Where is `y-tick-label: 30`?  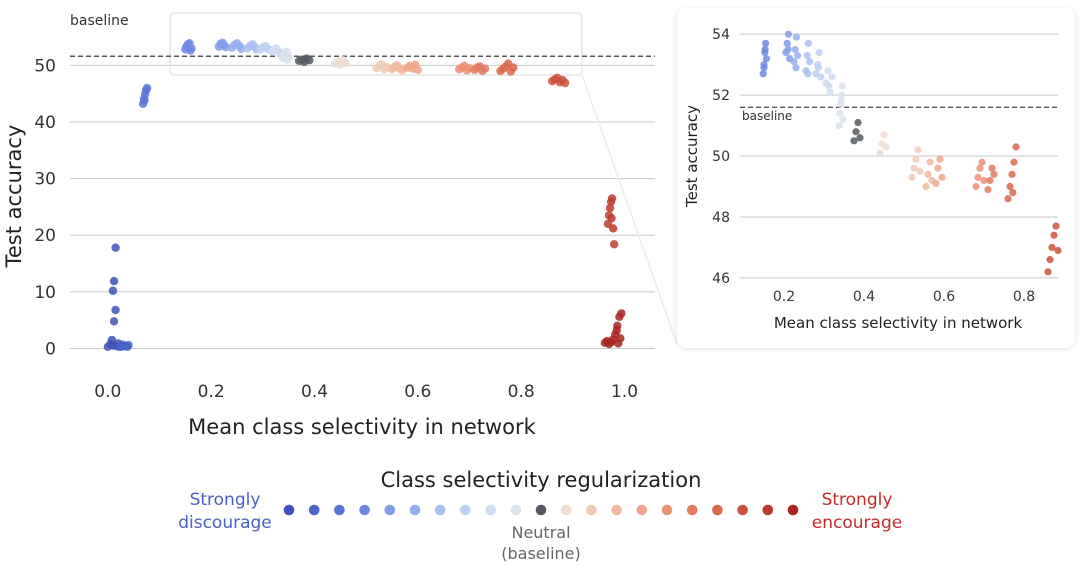 y-tick-label: 30 is located at coordinates (45, 180).